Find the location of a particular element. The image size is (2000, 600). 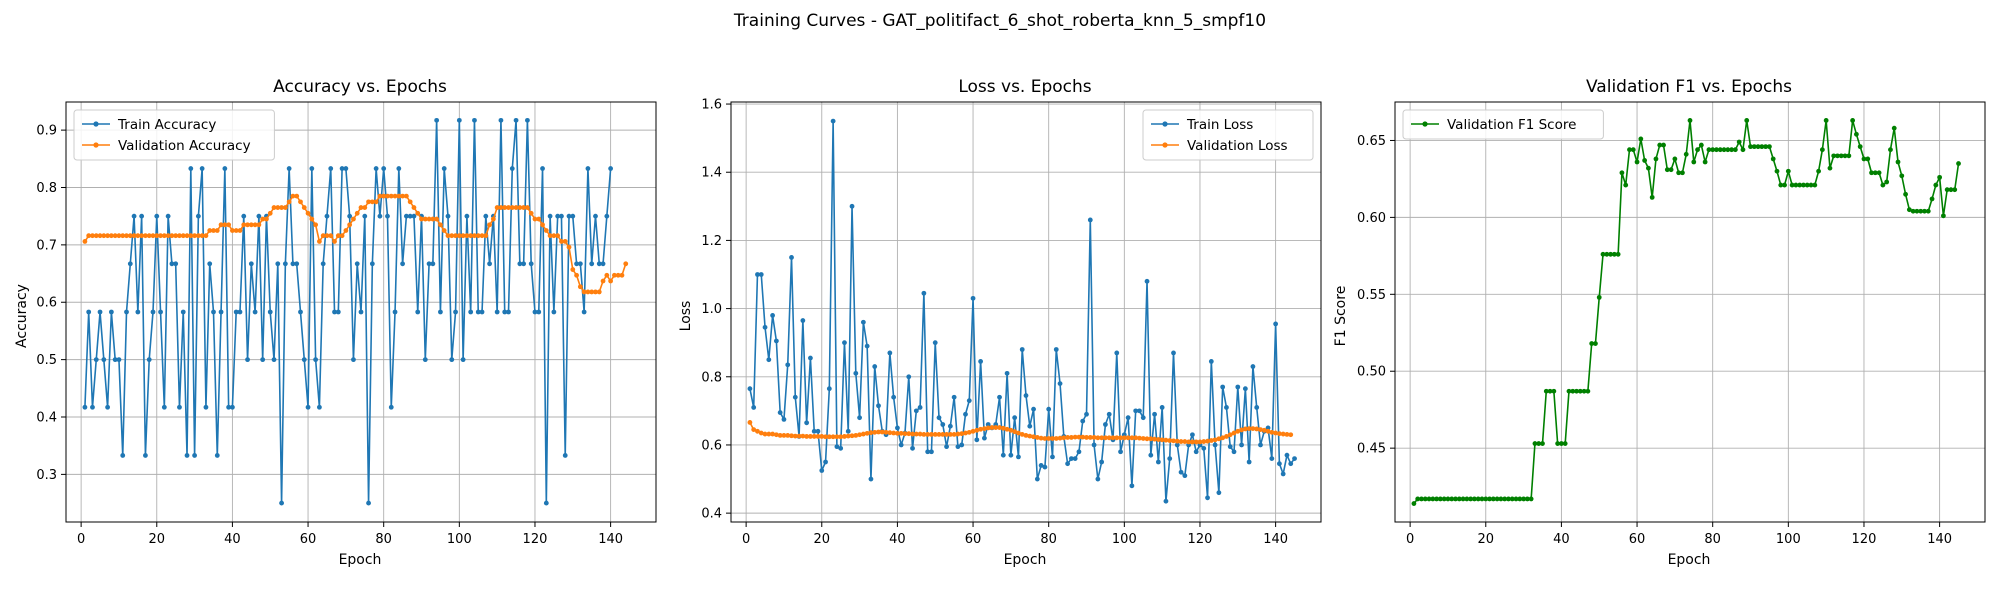

f1-x-axis-label: Epoch is located at coordinates (1689, 560).